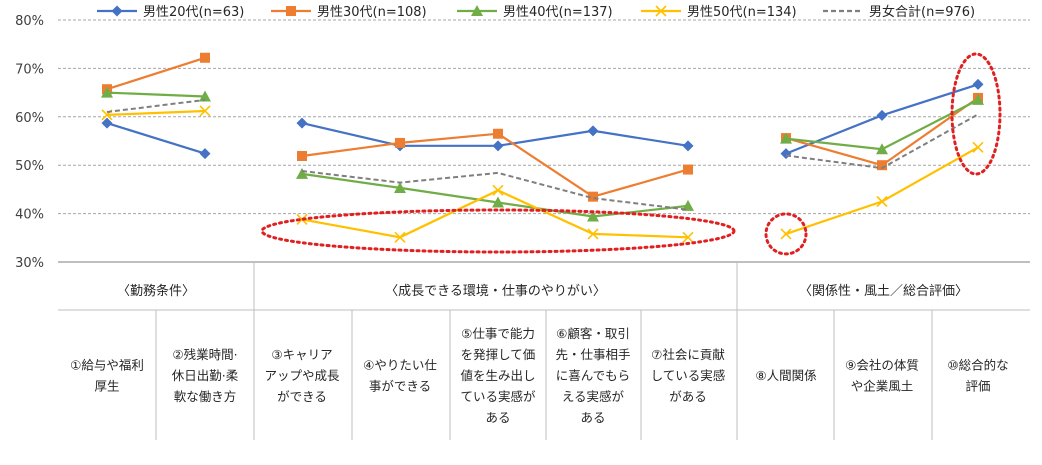  What do you see at coordinates (498, 354) in the screenshot?
I see `category-label-line: を発揮して価` at bounding box center [498, 354].